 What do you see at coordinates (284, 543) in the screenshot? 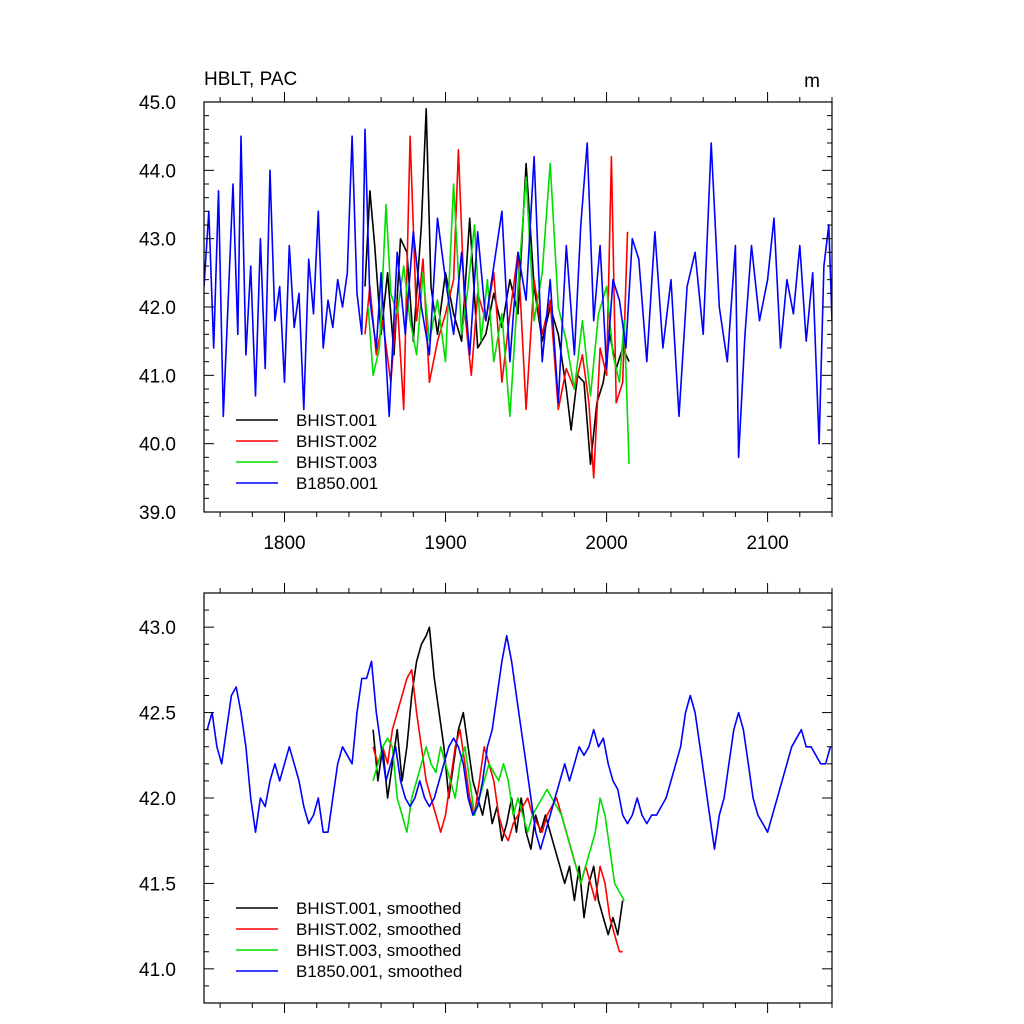
I see `x-tick-label: 1800` at bounding box center [284, 543].